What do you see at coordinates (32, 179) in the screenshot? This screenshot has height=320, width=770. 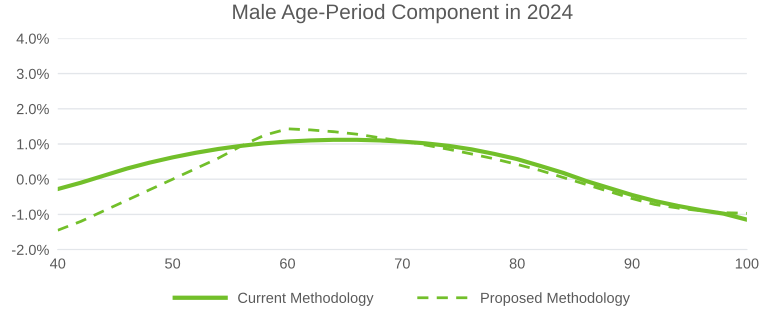 I see `y-tick-label: 0.0%` at bounding box center [32, 179].